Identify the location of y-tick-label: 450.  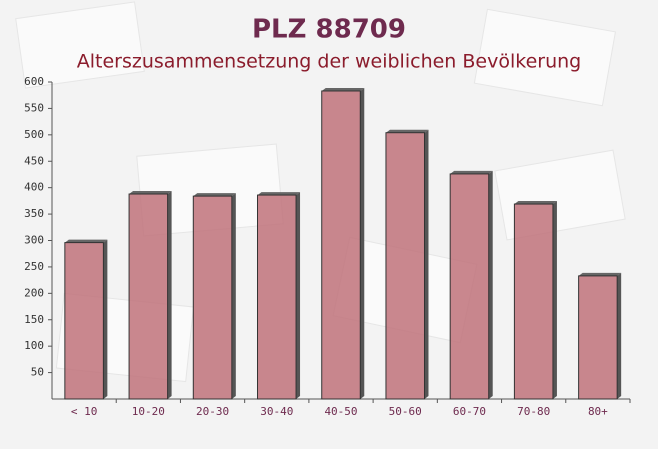
(34, 160).